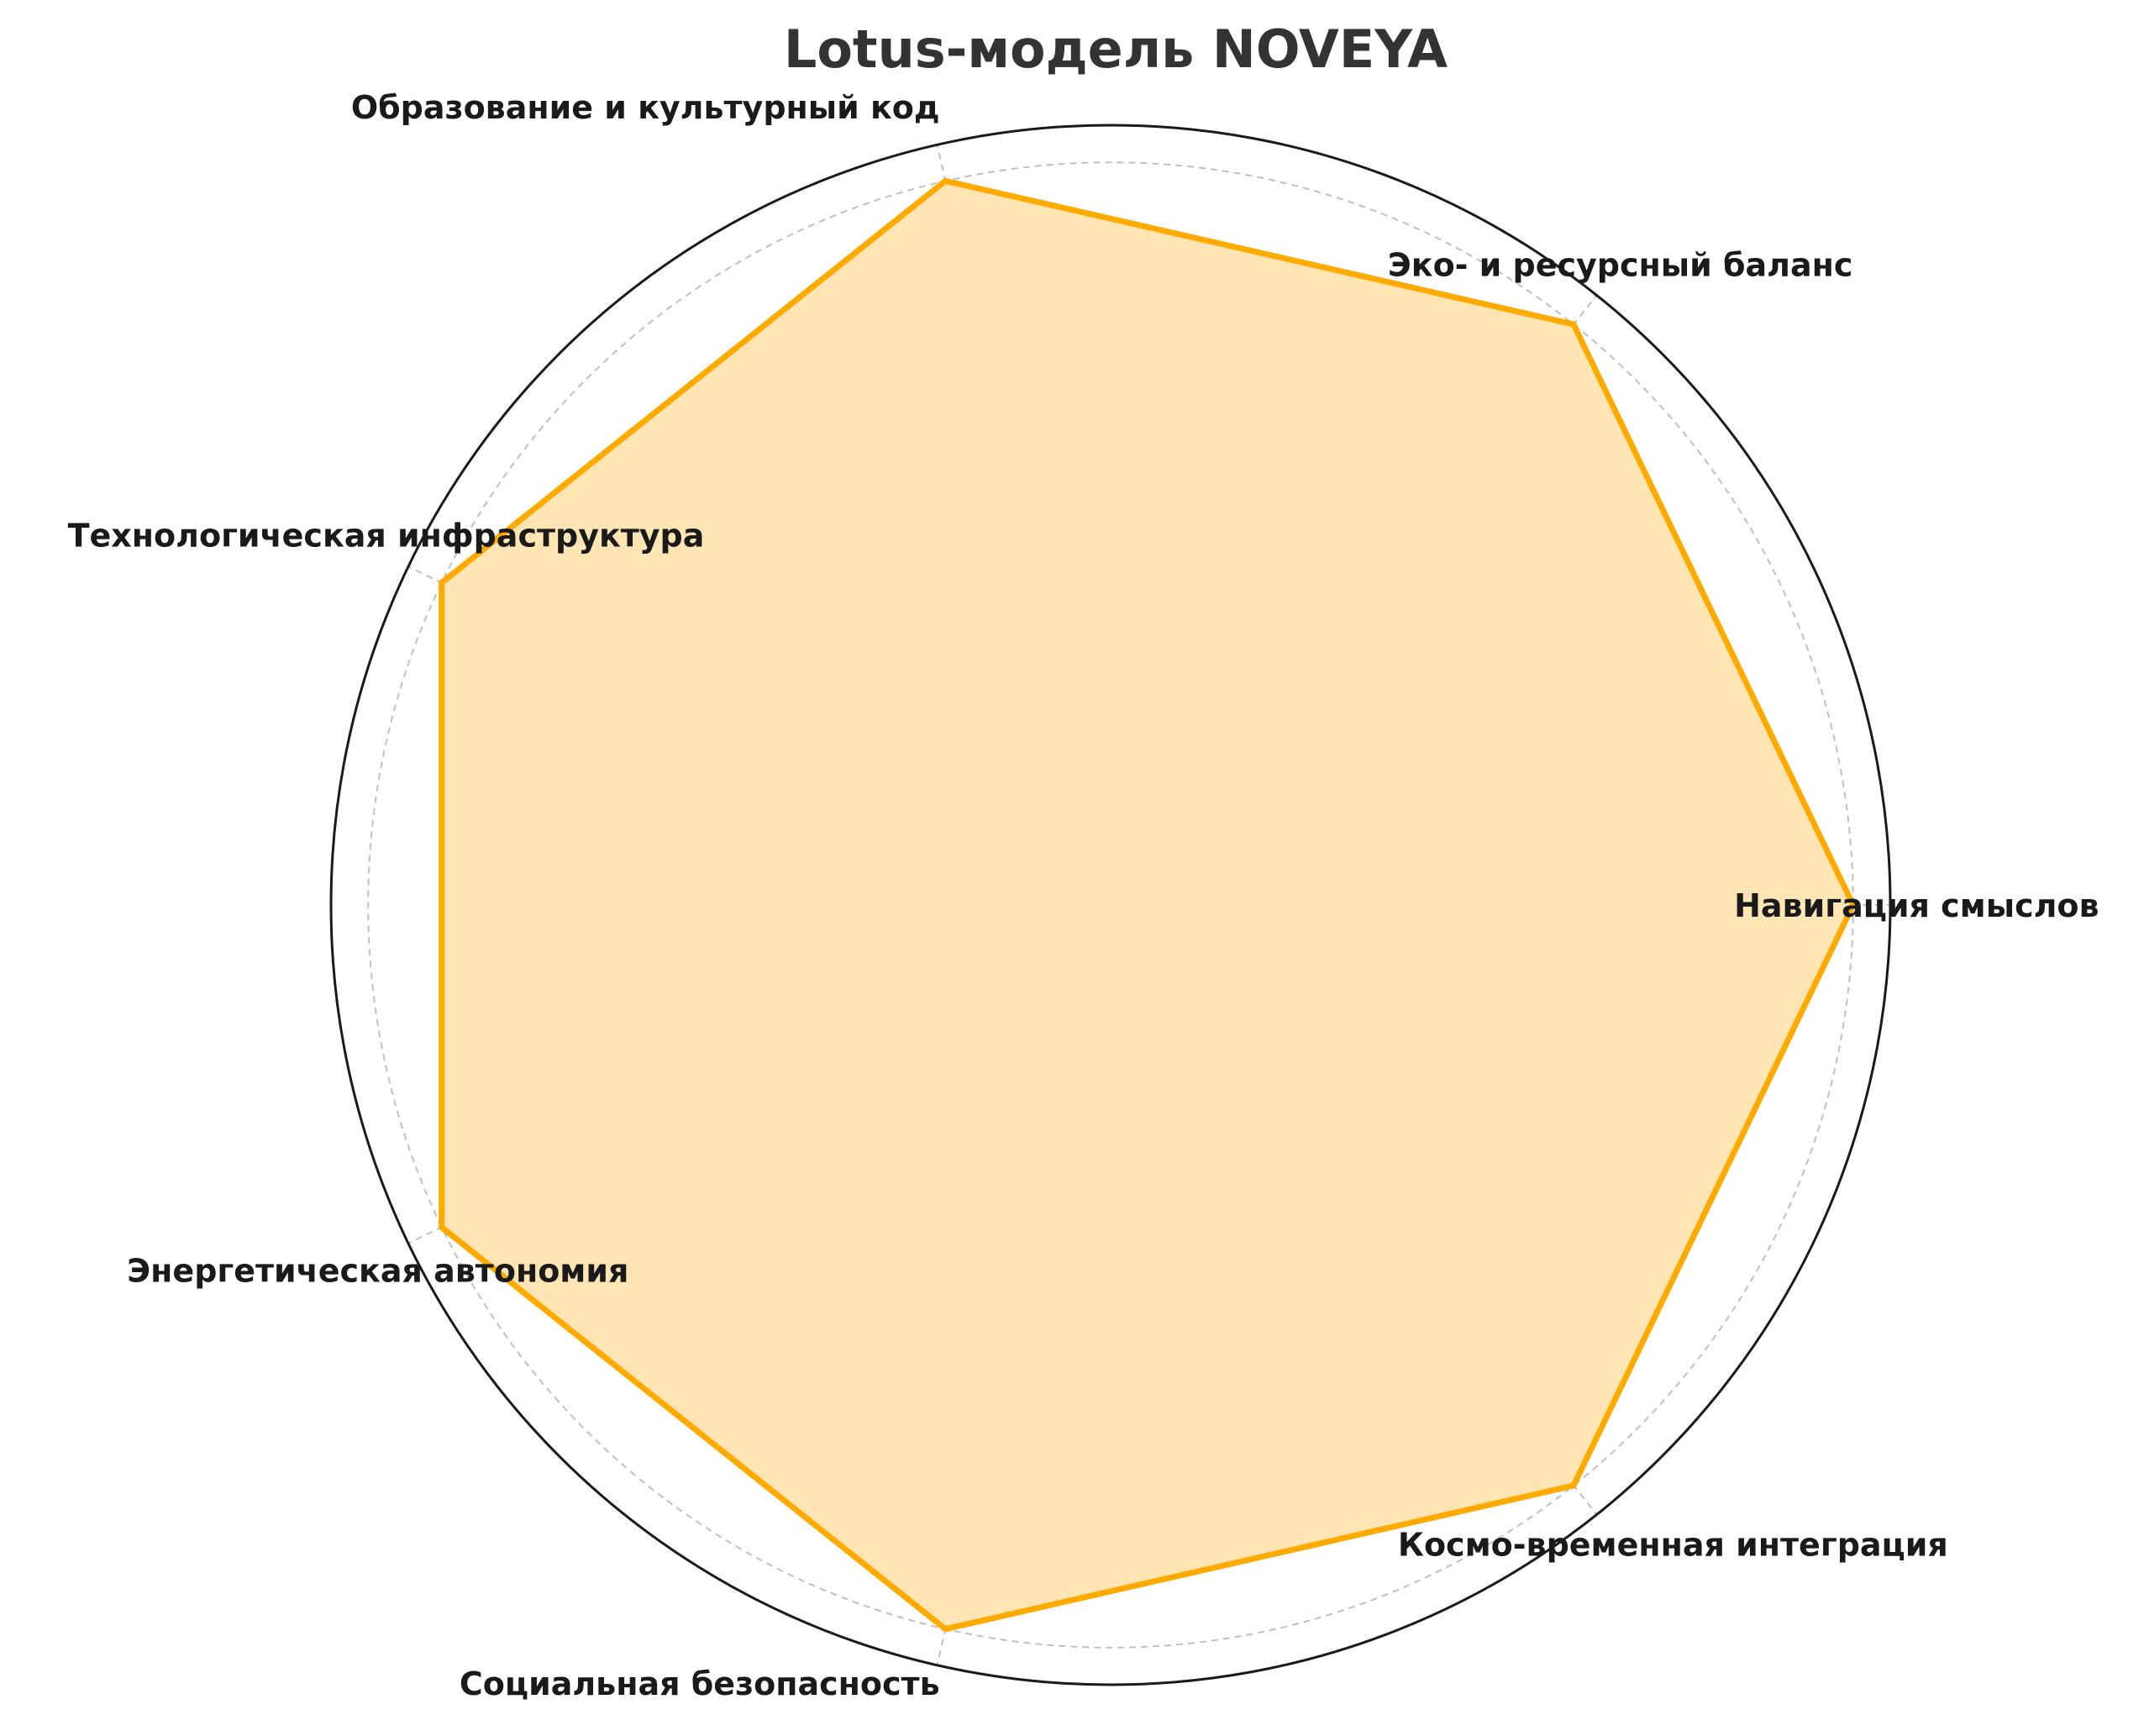 The height and width of the screenshot is (1736, 2144). I want to click on axis-label-1: Навигация смыслов, so click(1917, 905).